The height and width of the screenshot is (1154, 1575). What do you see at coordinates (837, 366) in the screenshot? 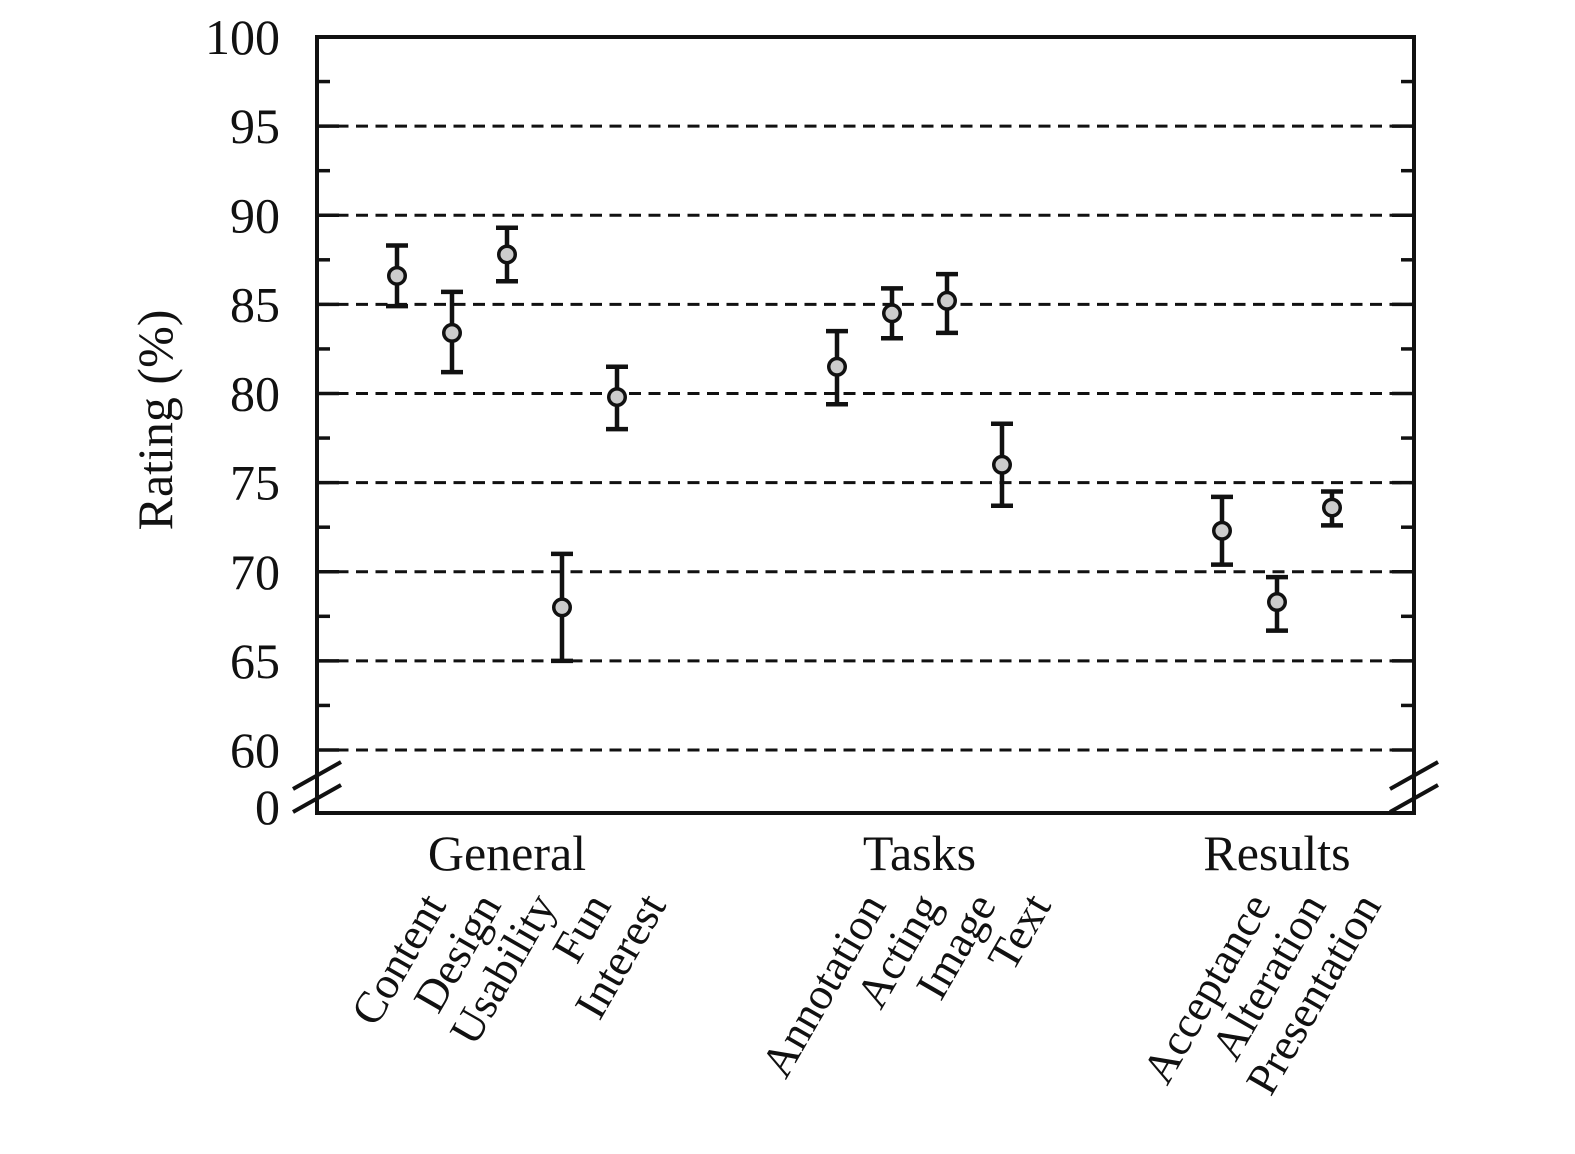
I see `data-point-annotation` at bounding box center [837, 366].